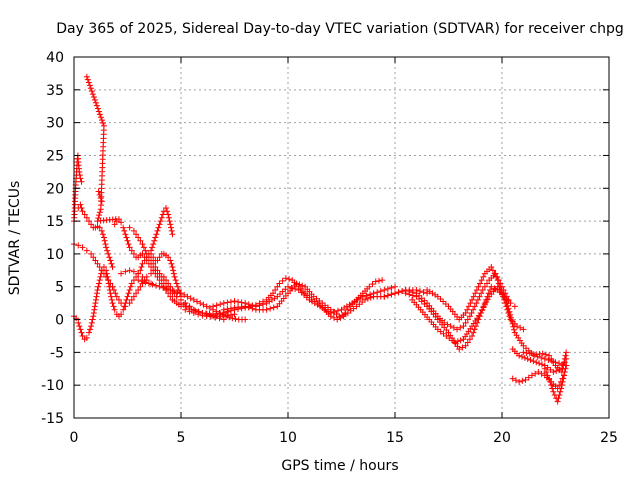 Image resolution: width=640 pixels, height=480 pixels. Describe the element at coordinates (59, 288) in the screenshot. I see `y-tick-label: 5` at that location.